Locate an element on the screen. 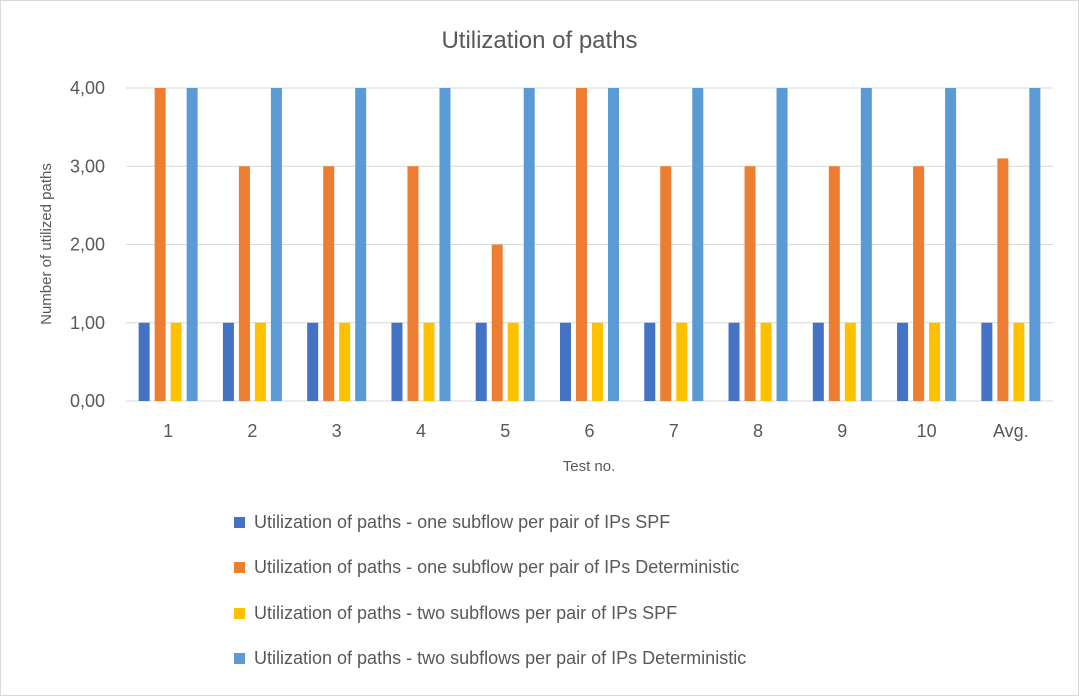 The image size is (1079, 696). x-tick-label: 10 is located at coordinates (927, 431).